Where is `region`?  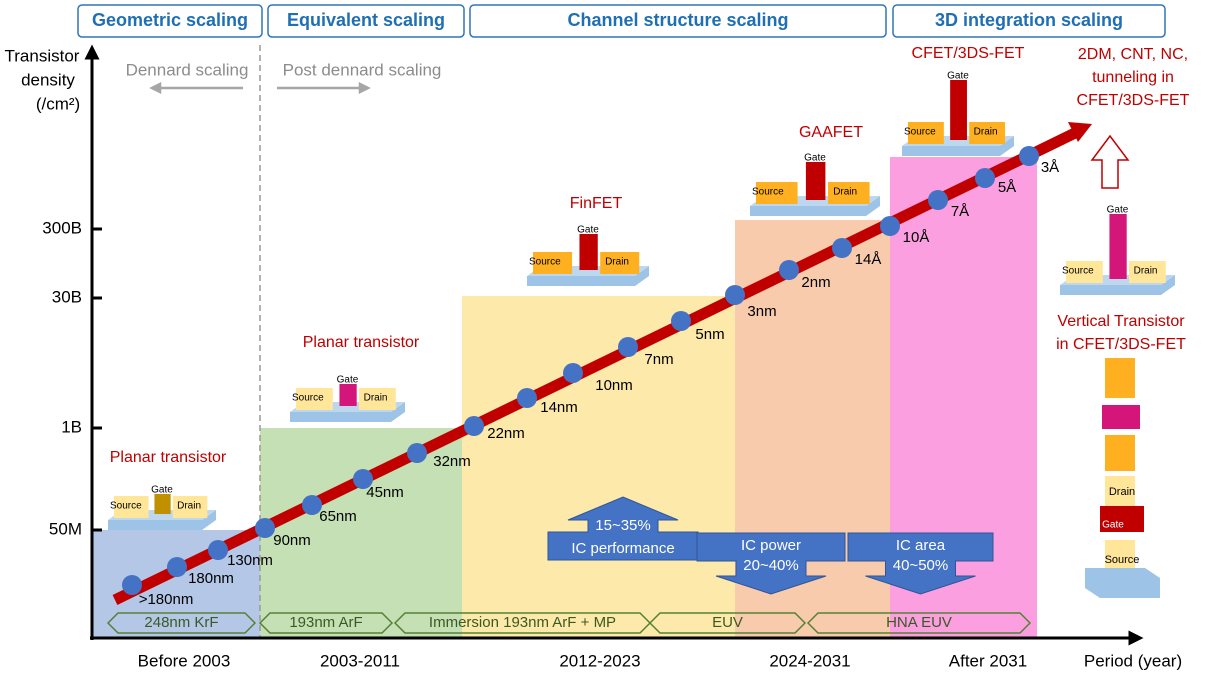 region is located at coordinates (598, 467).